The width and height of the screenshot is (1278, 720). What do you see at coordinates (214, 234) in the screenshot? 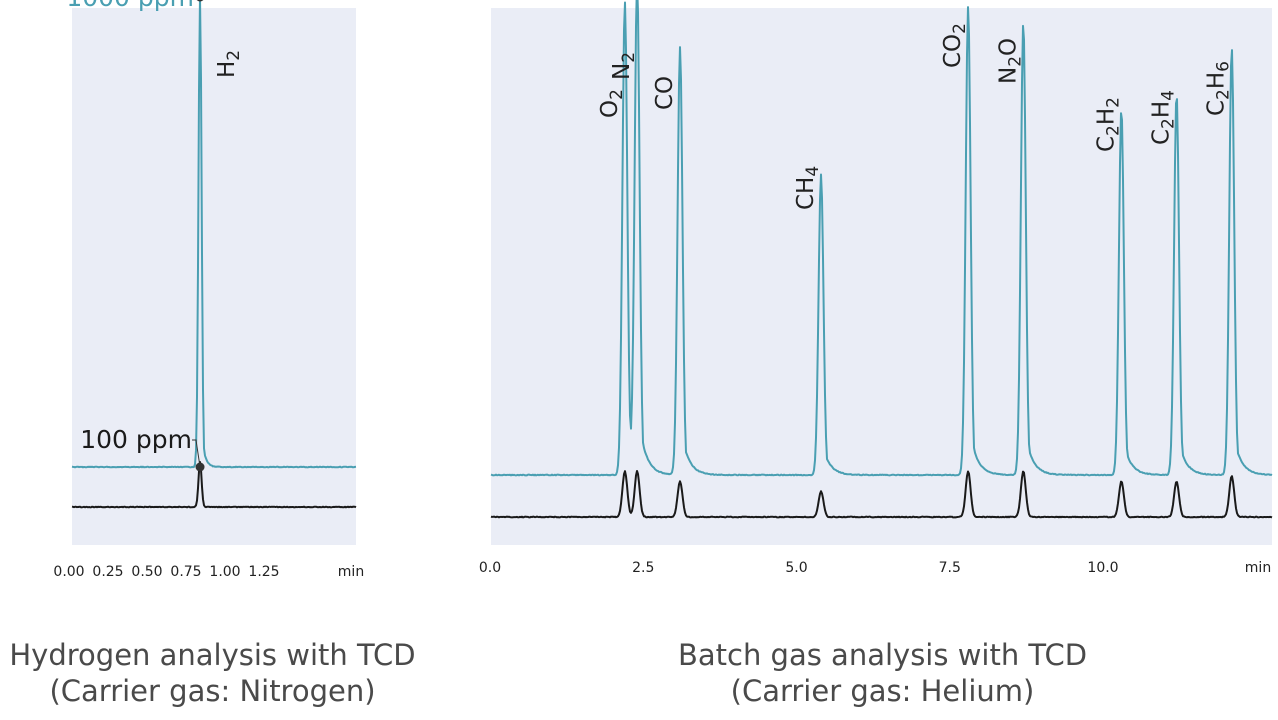
I see `trace-hydrogen-upper` at bounding box center [214, 234].